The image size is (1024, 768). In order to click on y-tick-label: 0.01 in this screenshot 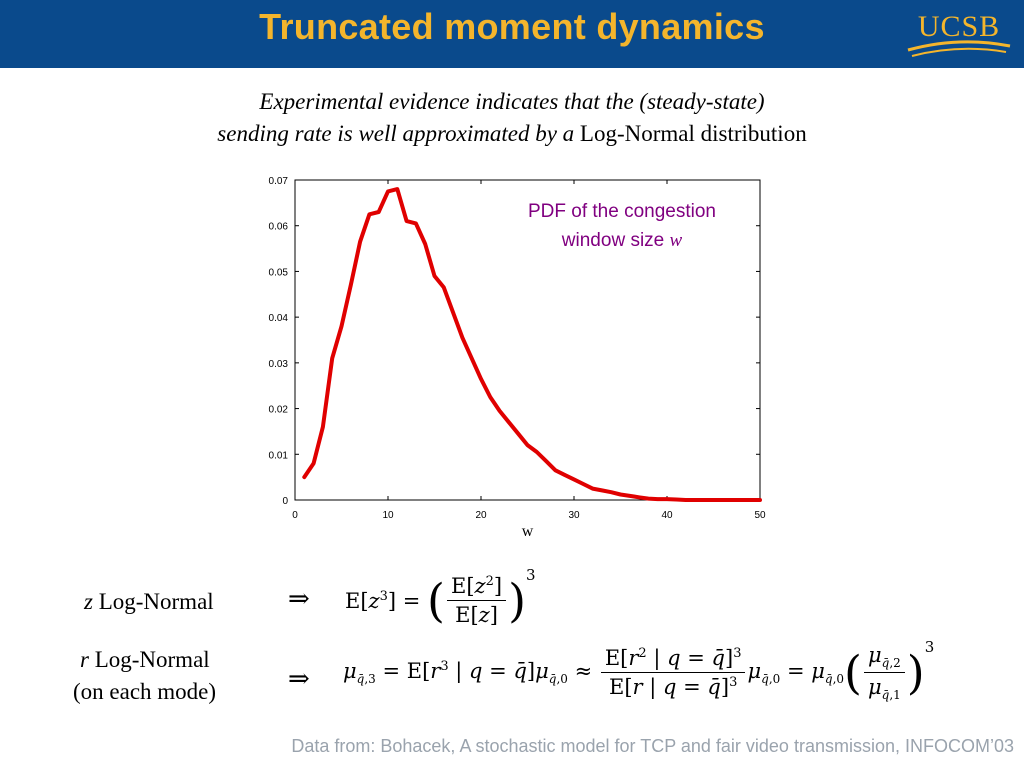, I will do `click(279, 455)`.